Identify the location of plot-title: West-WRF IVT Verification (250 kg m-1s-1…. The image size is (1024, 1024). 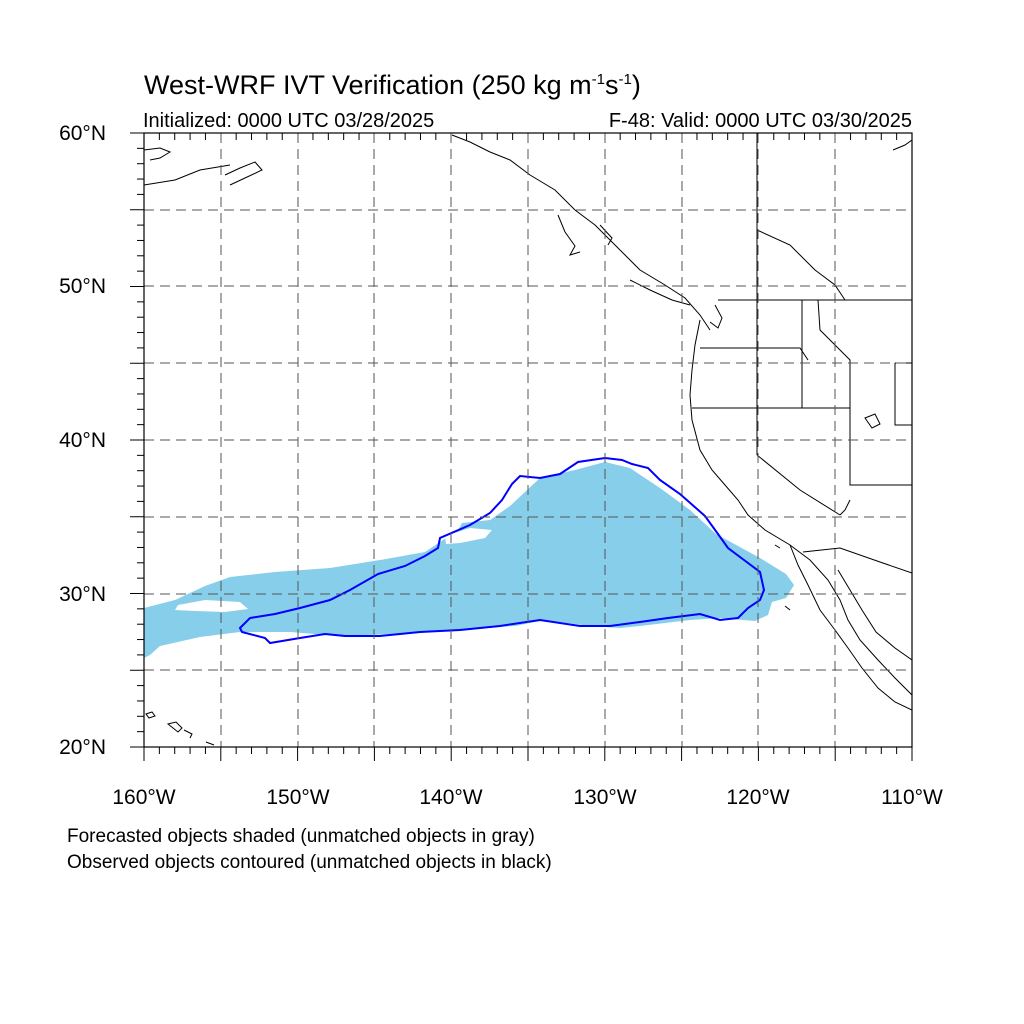
(392, 85).